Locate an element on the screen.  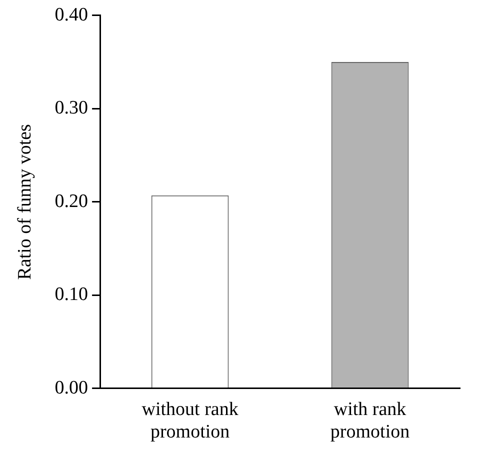
y-axis-title: Ratio of funny votes is located at coordinates (25, 202).